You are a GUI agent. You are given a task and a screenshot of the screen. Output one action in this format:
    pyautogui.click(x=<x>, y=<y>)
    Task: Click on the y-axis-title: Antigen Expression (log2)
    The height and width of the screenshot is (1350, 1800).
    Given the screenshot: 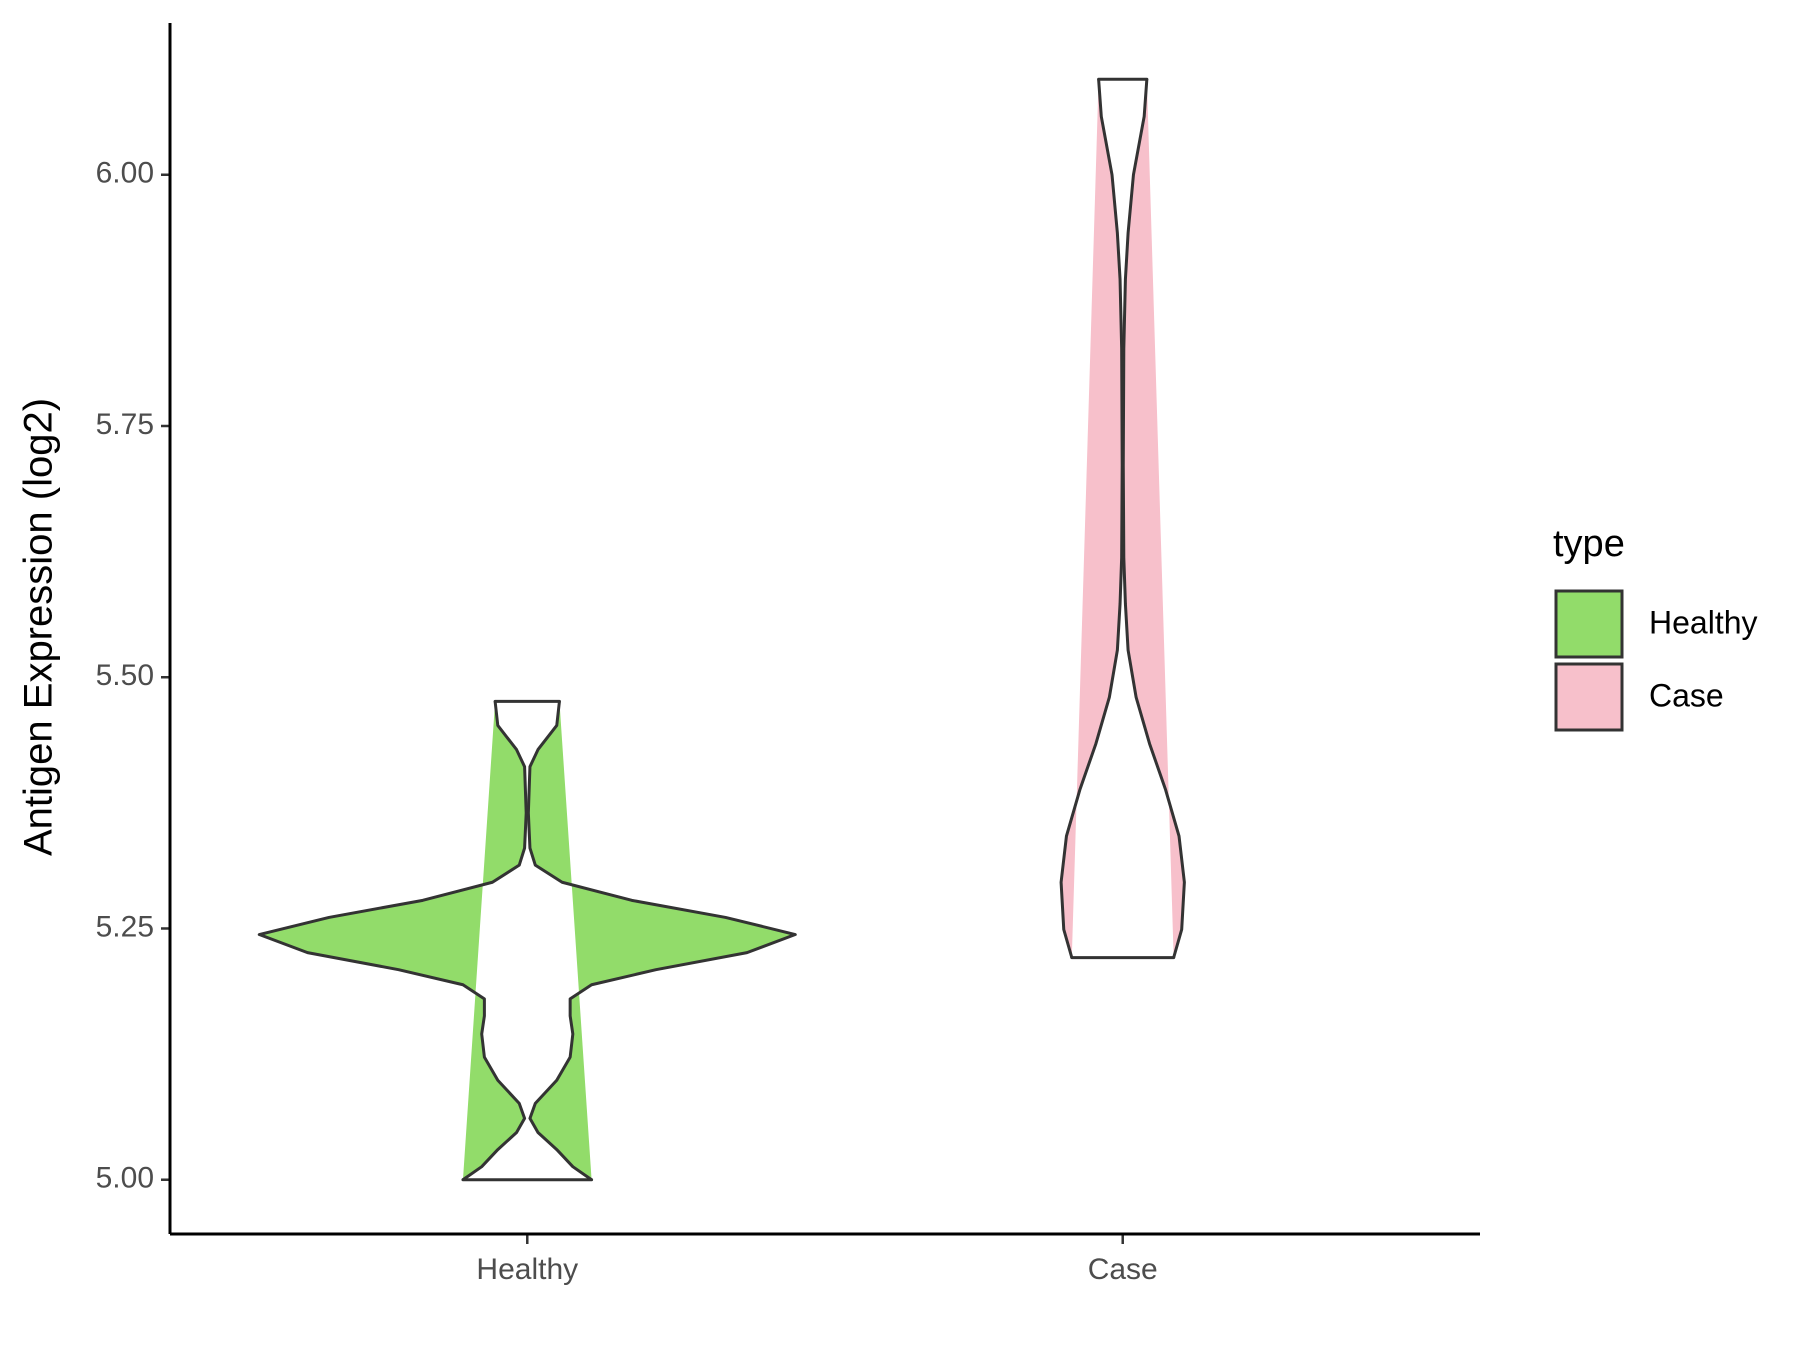 What is the action you would take?
    pyautogui.click(x=39, y=627)
    